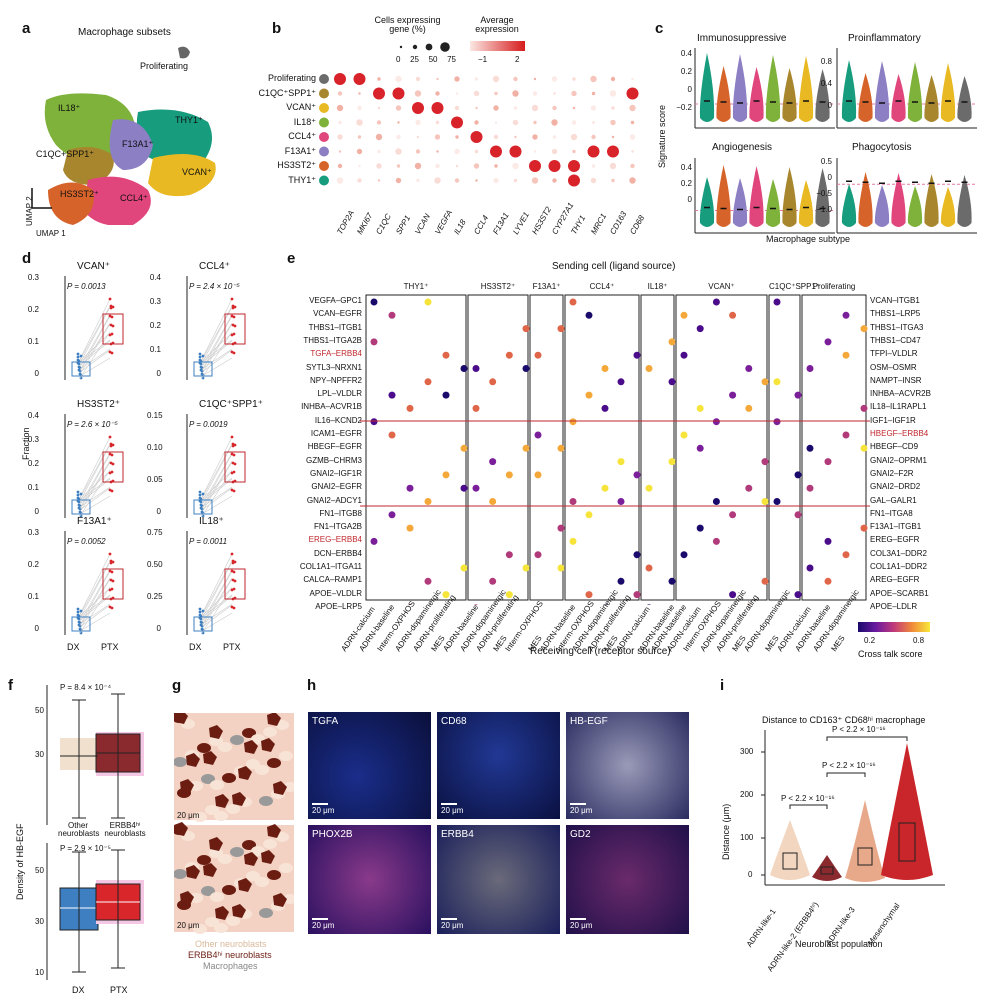 The height and width of the screenshot is (1006, 994). What do you see at coordinates (334, 447) in the screenshot?
I see `left-pair-label: HBEGF–EGFR` at bounding box center [334, 447].